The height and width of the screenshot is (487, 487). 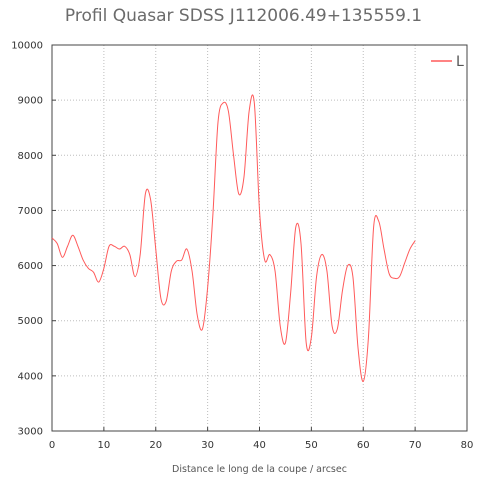 I want to click on x-axis-label: Distance le long de la coupe / arcsec, so click(x=259, y=469).